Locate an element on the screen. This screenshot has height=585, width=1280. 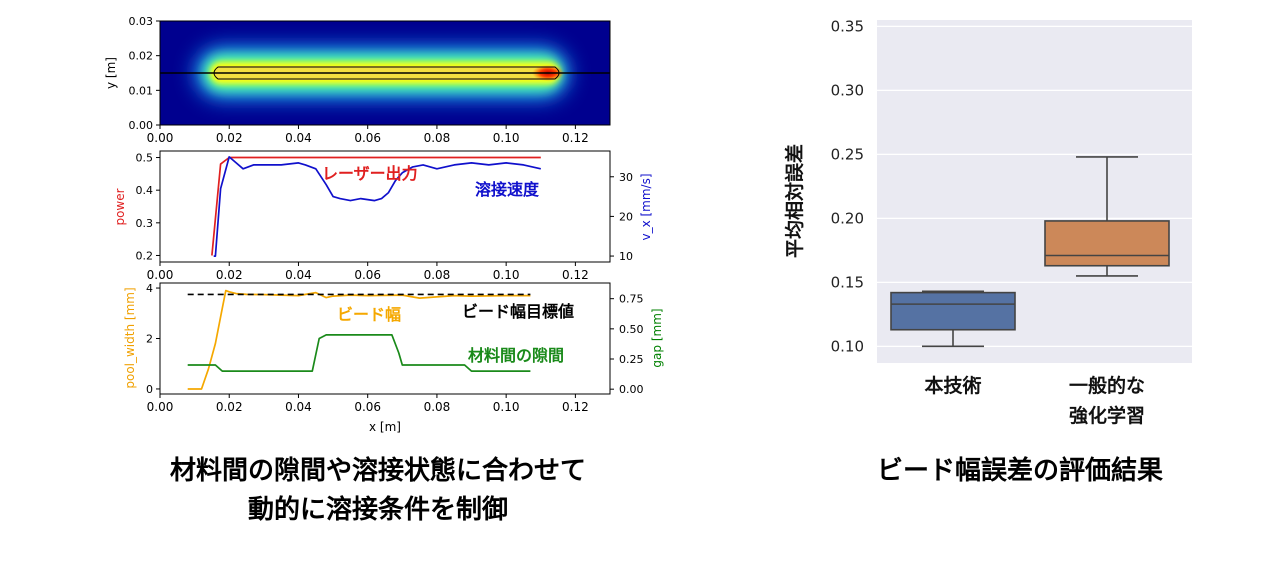
left-tick-label: 4 is located at coordinates (149, 288).